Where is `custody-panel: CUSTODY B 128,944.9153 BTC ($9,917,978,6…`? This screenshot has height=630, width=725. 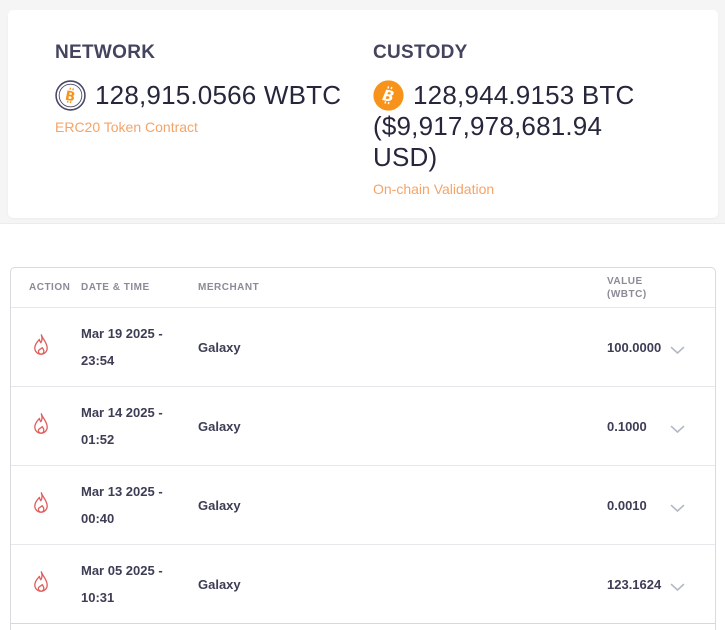 custody-panel: CUSTODY B 128,944.9153 BTC ($9,917,978,6… is located at coordinates (521, 119).